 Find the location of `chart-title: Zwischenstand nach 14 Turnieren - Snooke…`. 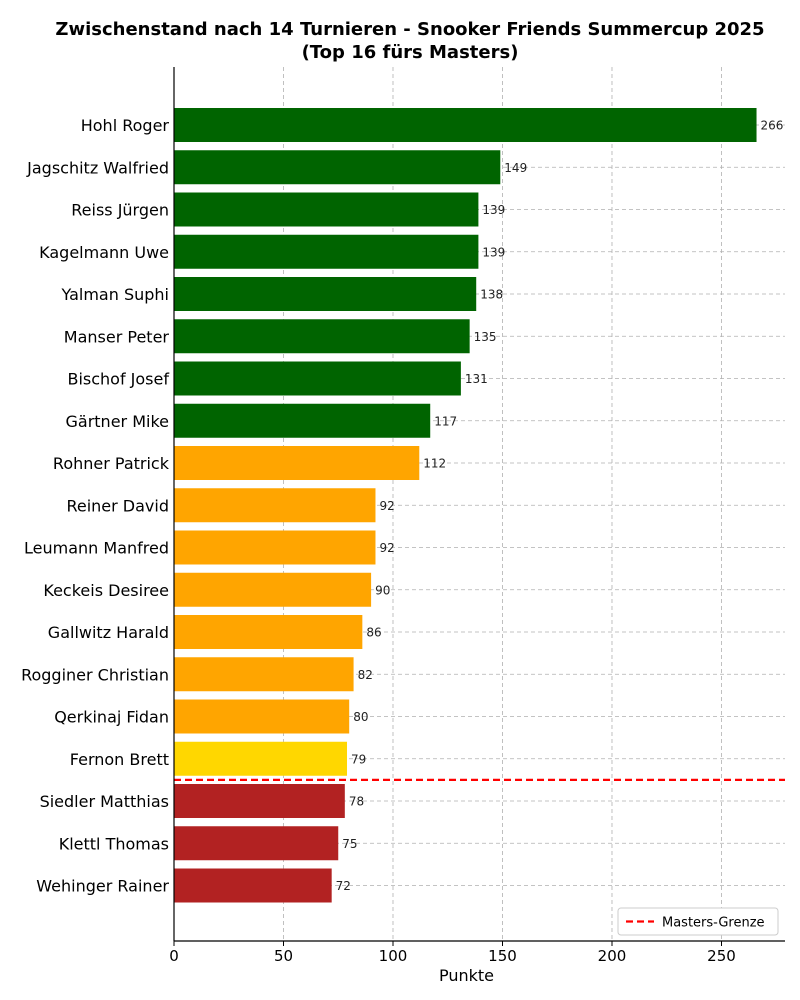

chart-title: Zwischenstand nach 14 Turnieren - Snooke… is located at coordinates (410, 29).